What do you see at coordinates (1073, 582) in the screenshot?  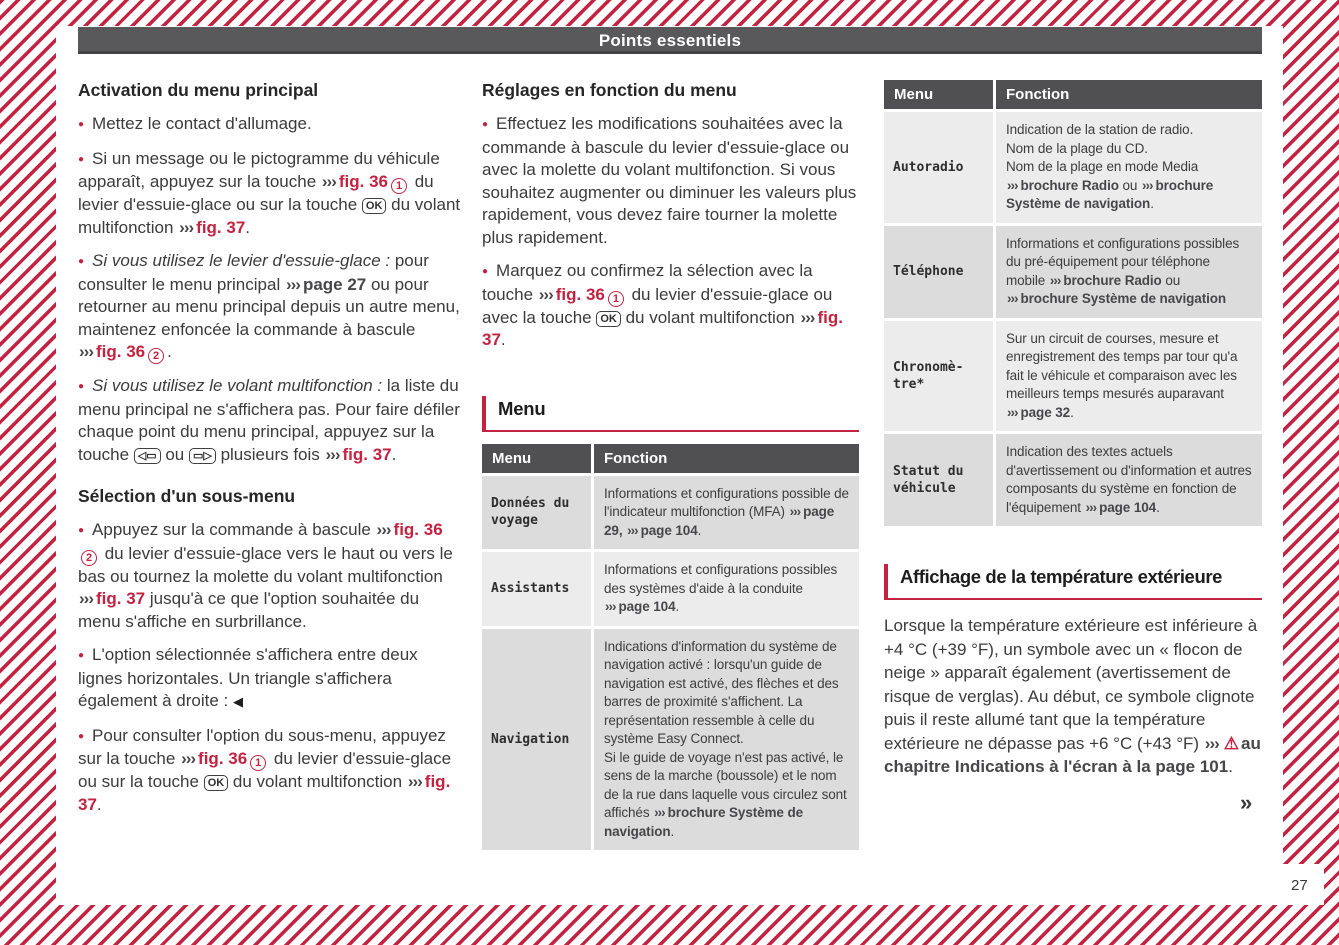 I see `section-heading-temperature: Affichage de la température extérieure` at bounding box center [1073, 582].